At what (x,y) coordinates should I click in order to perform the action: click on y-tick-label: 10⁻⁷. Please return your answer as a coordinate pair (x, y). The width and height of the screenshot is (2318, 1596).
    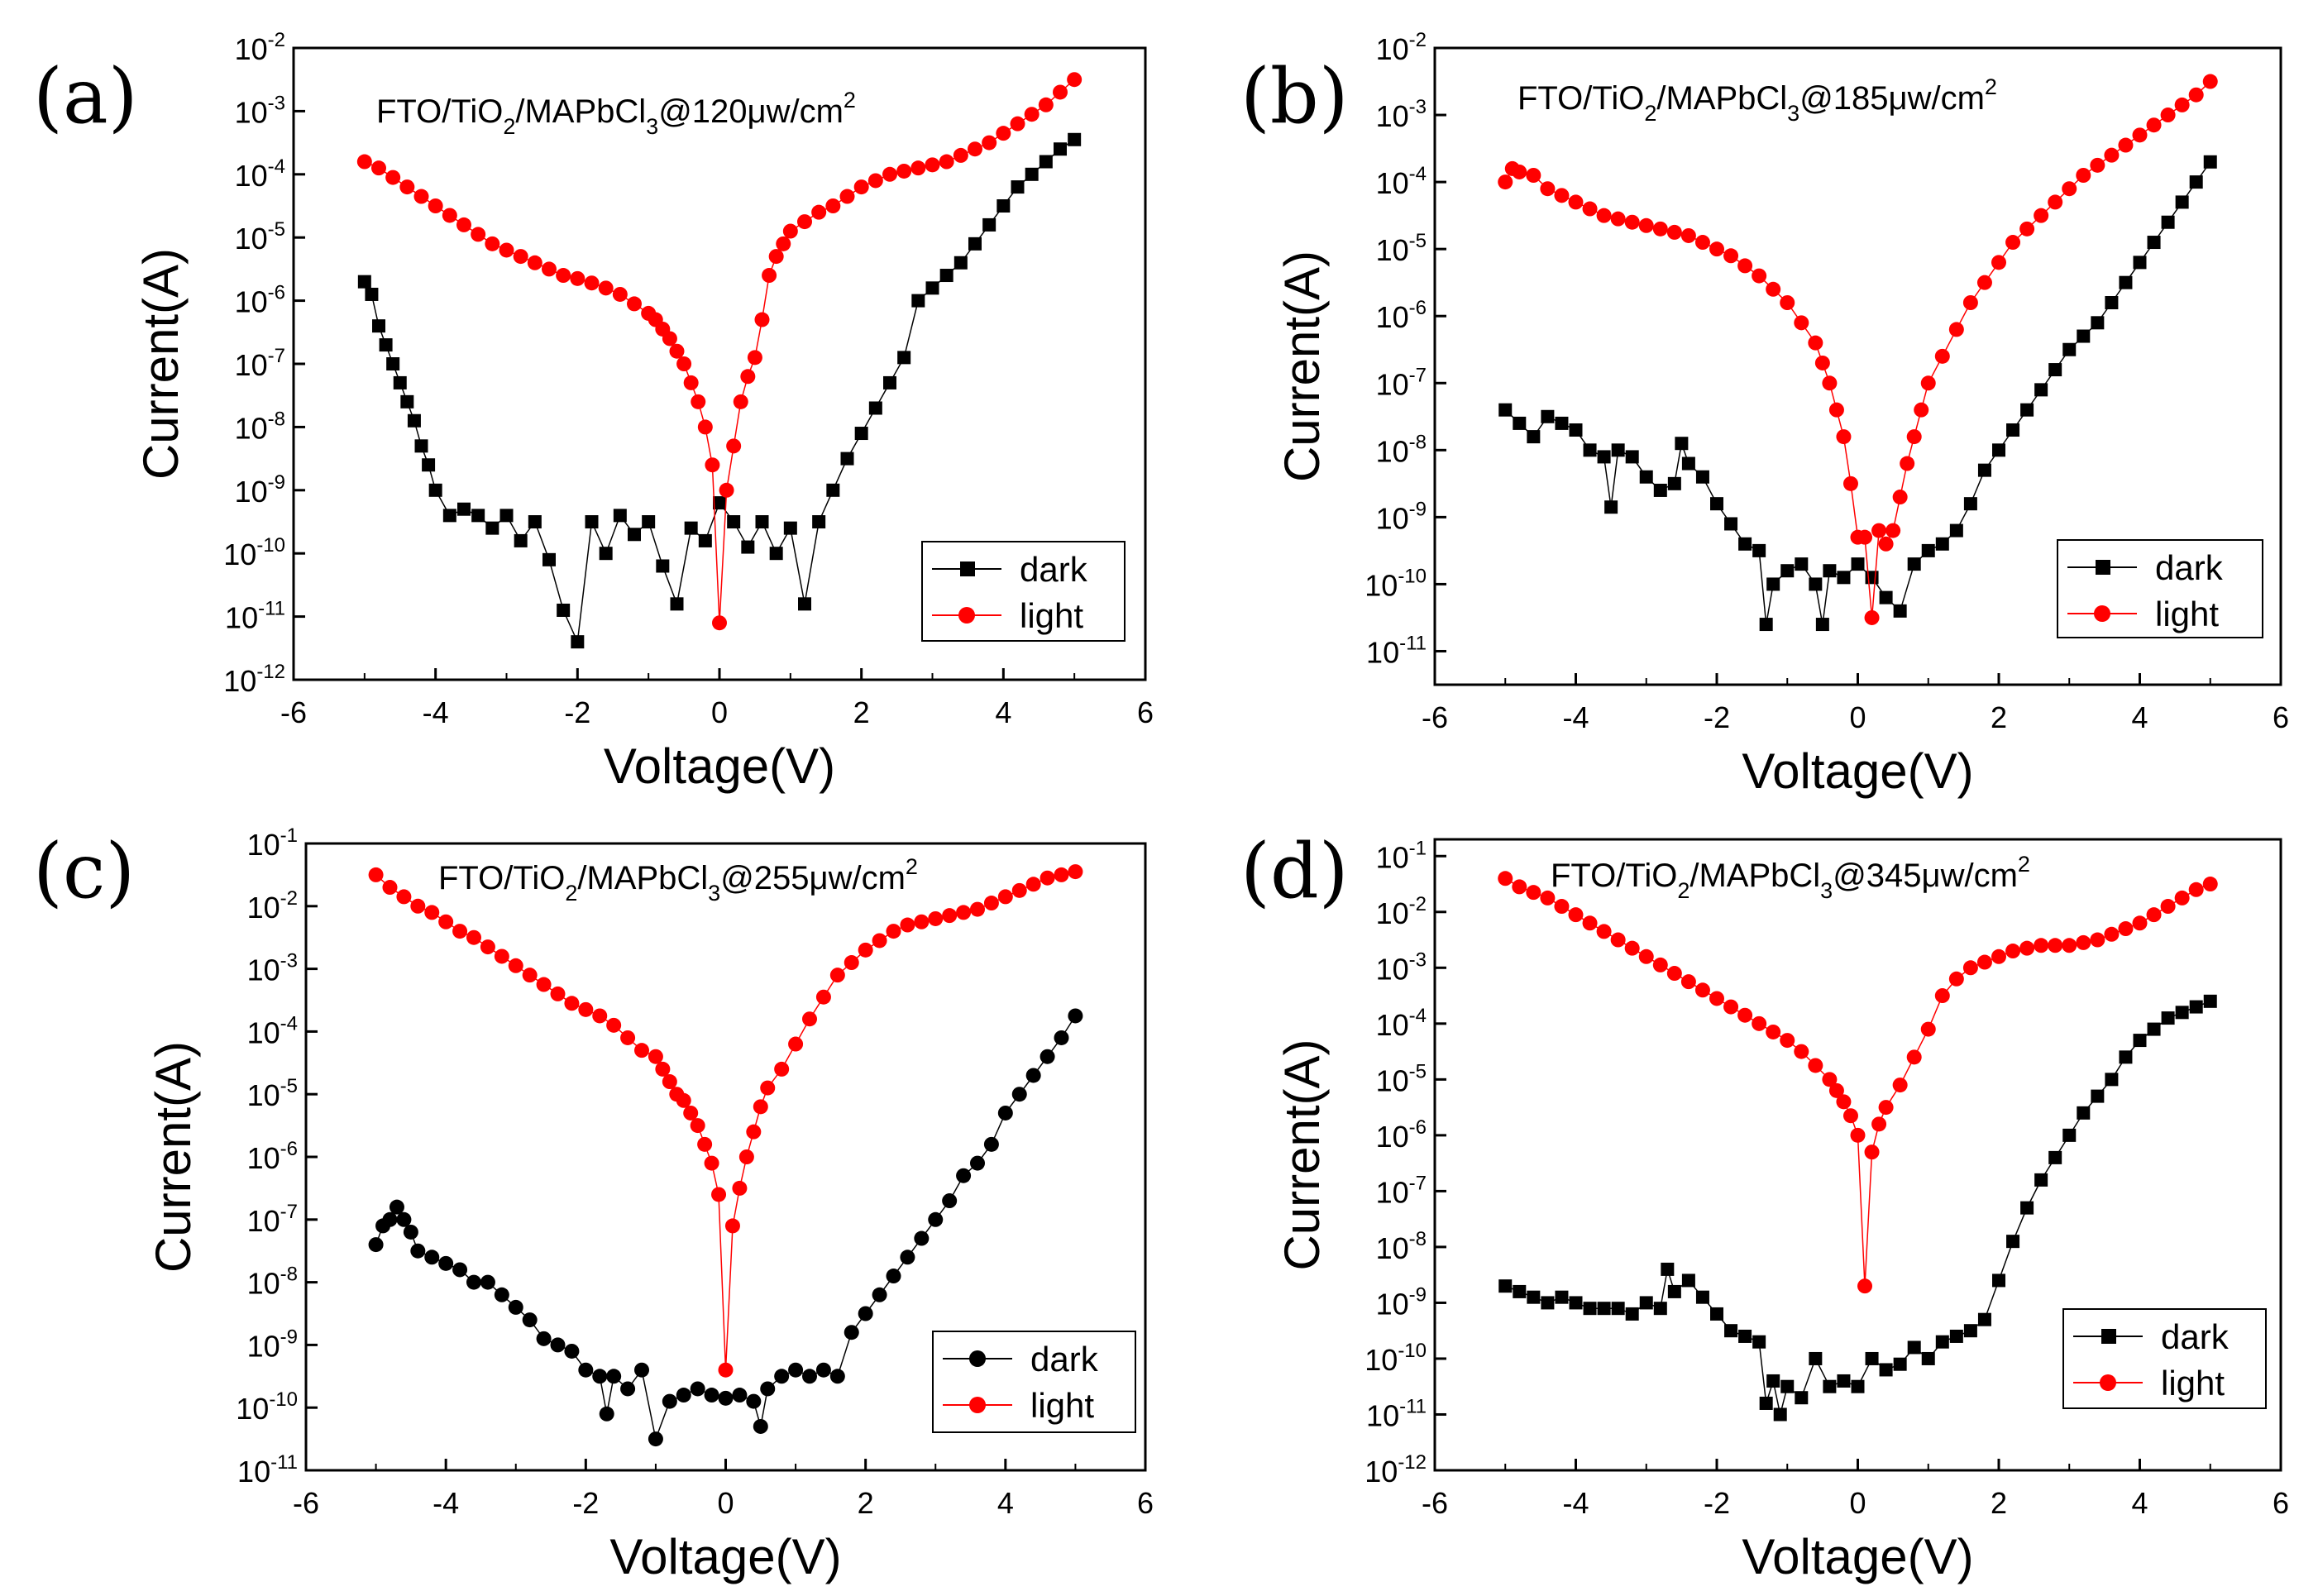
    Looking at the image, I should click on (1402, 1190).